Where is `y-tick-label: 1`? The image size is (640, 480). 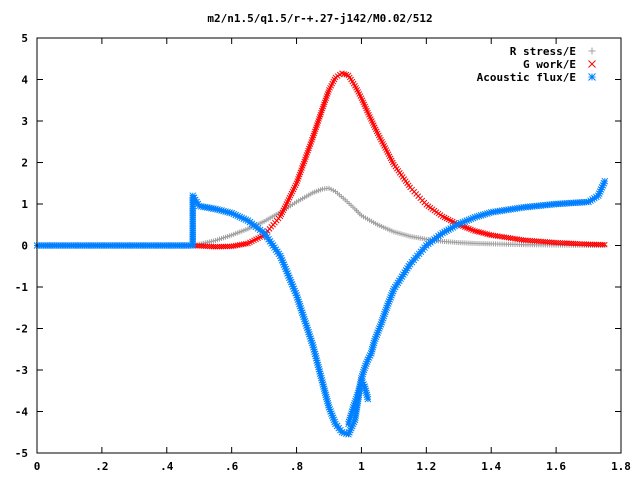 y-tick-label: 1 is located at coordinates (24, 204).